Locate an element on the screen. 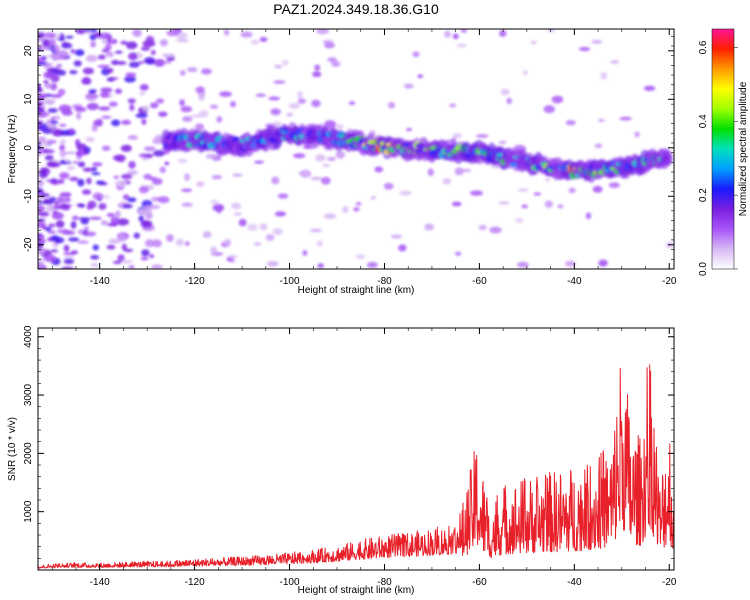 The width and height of the screenshot is (750, 600). snr-xtick-label: -60 is located at coordinates (479, 582).